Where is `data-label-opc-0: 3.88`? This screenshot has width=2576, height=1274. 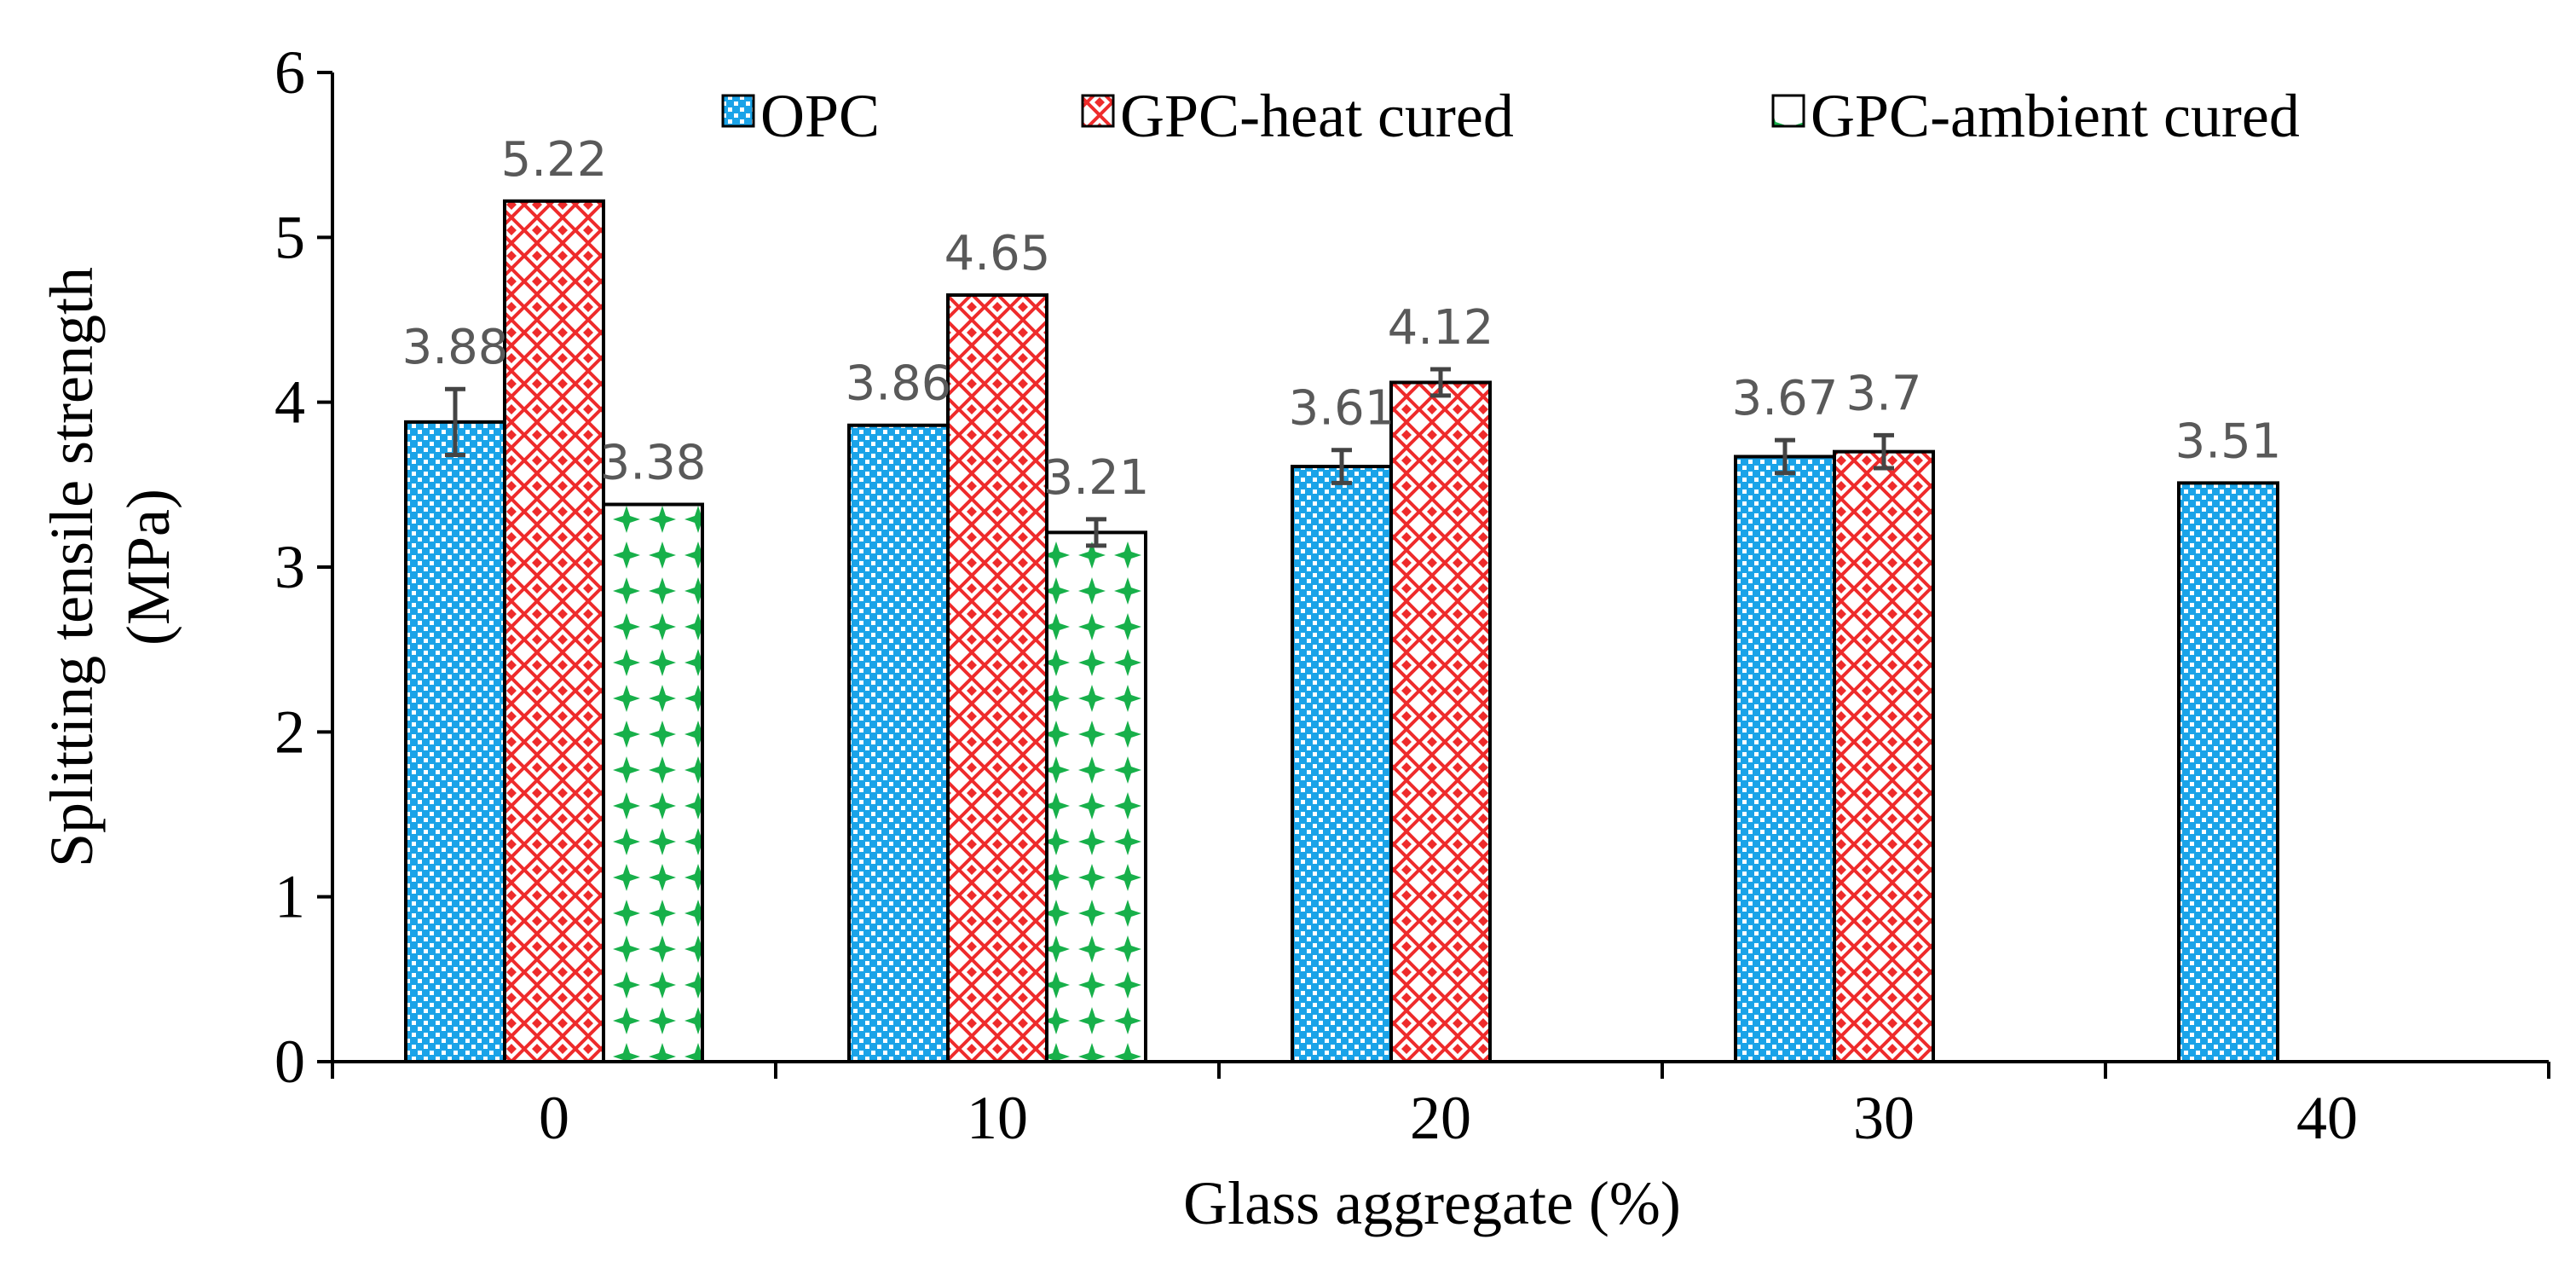
data-label-opc-0: 3.88 is located at coordinates (455, 347).